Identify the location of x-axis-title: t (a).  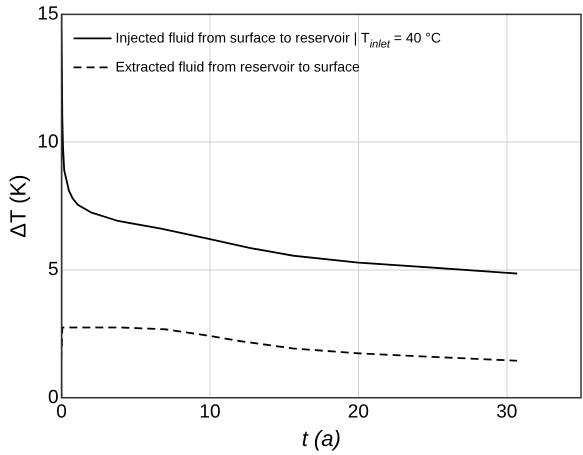
(321, 438).